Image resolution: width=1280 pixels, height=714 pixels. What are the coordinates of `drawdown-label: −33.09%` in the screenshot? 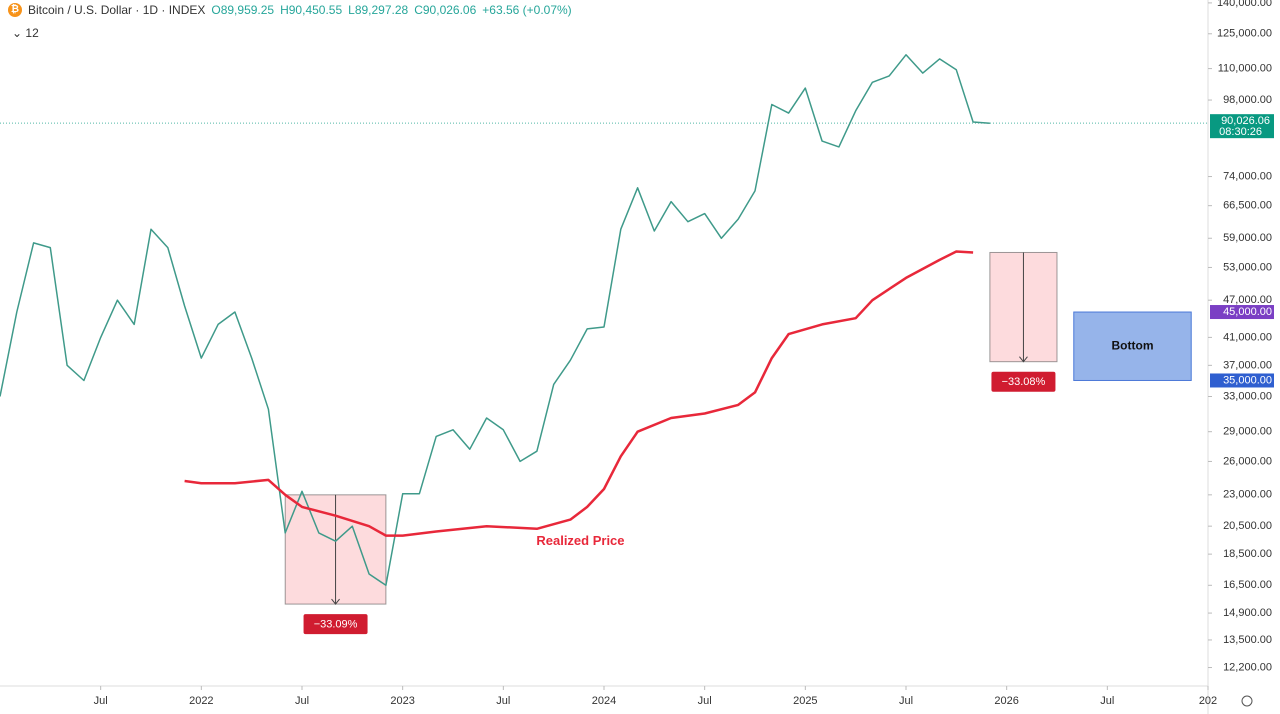 It's located at (336, 624).